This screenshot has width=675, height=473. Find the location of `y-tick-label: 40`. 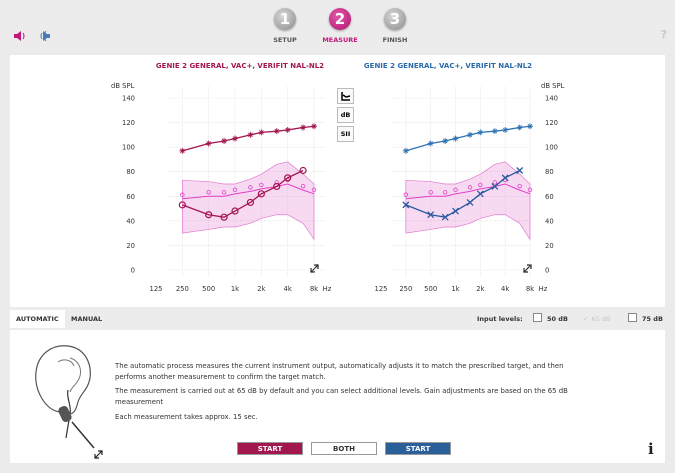

y-tick-label: 40 is located at coordinates (130, 221).